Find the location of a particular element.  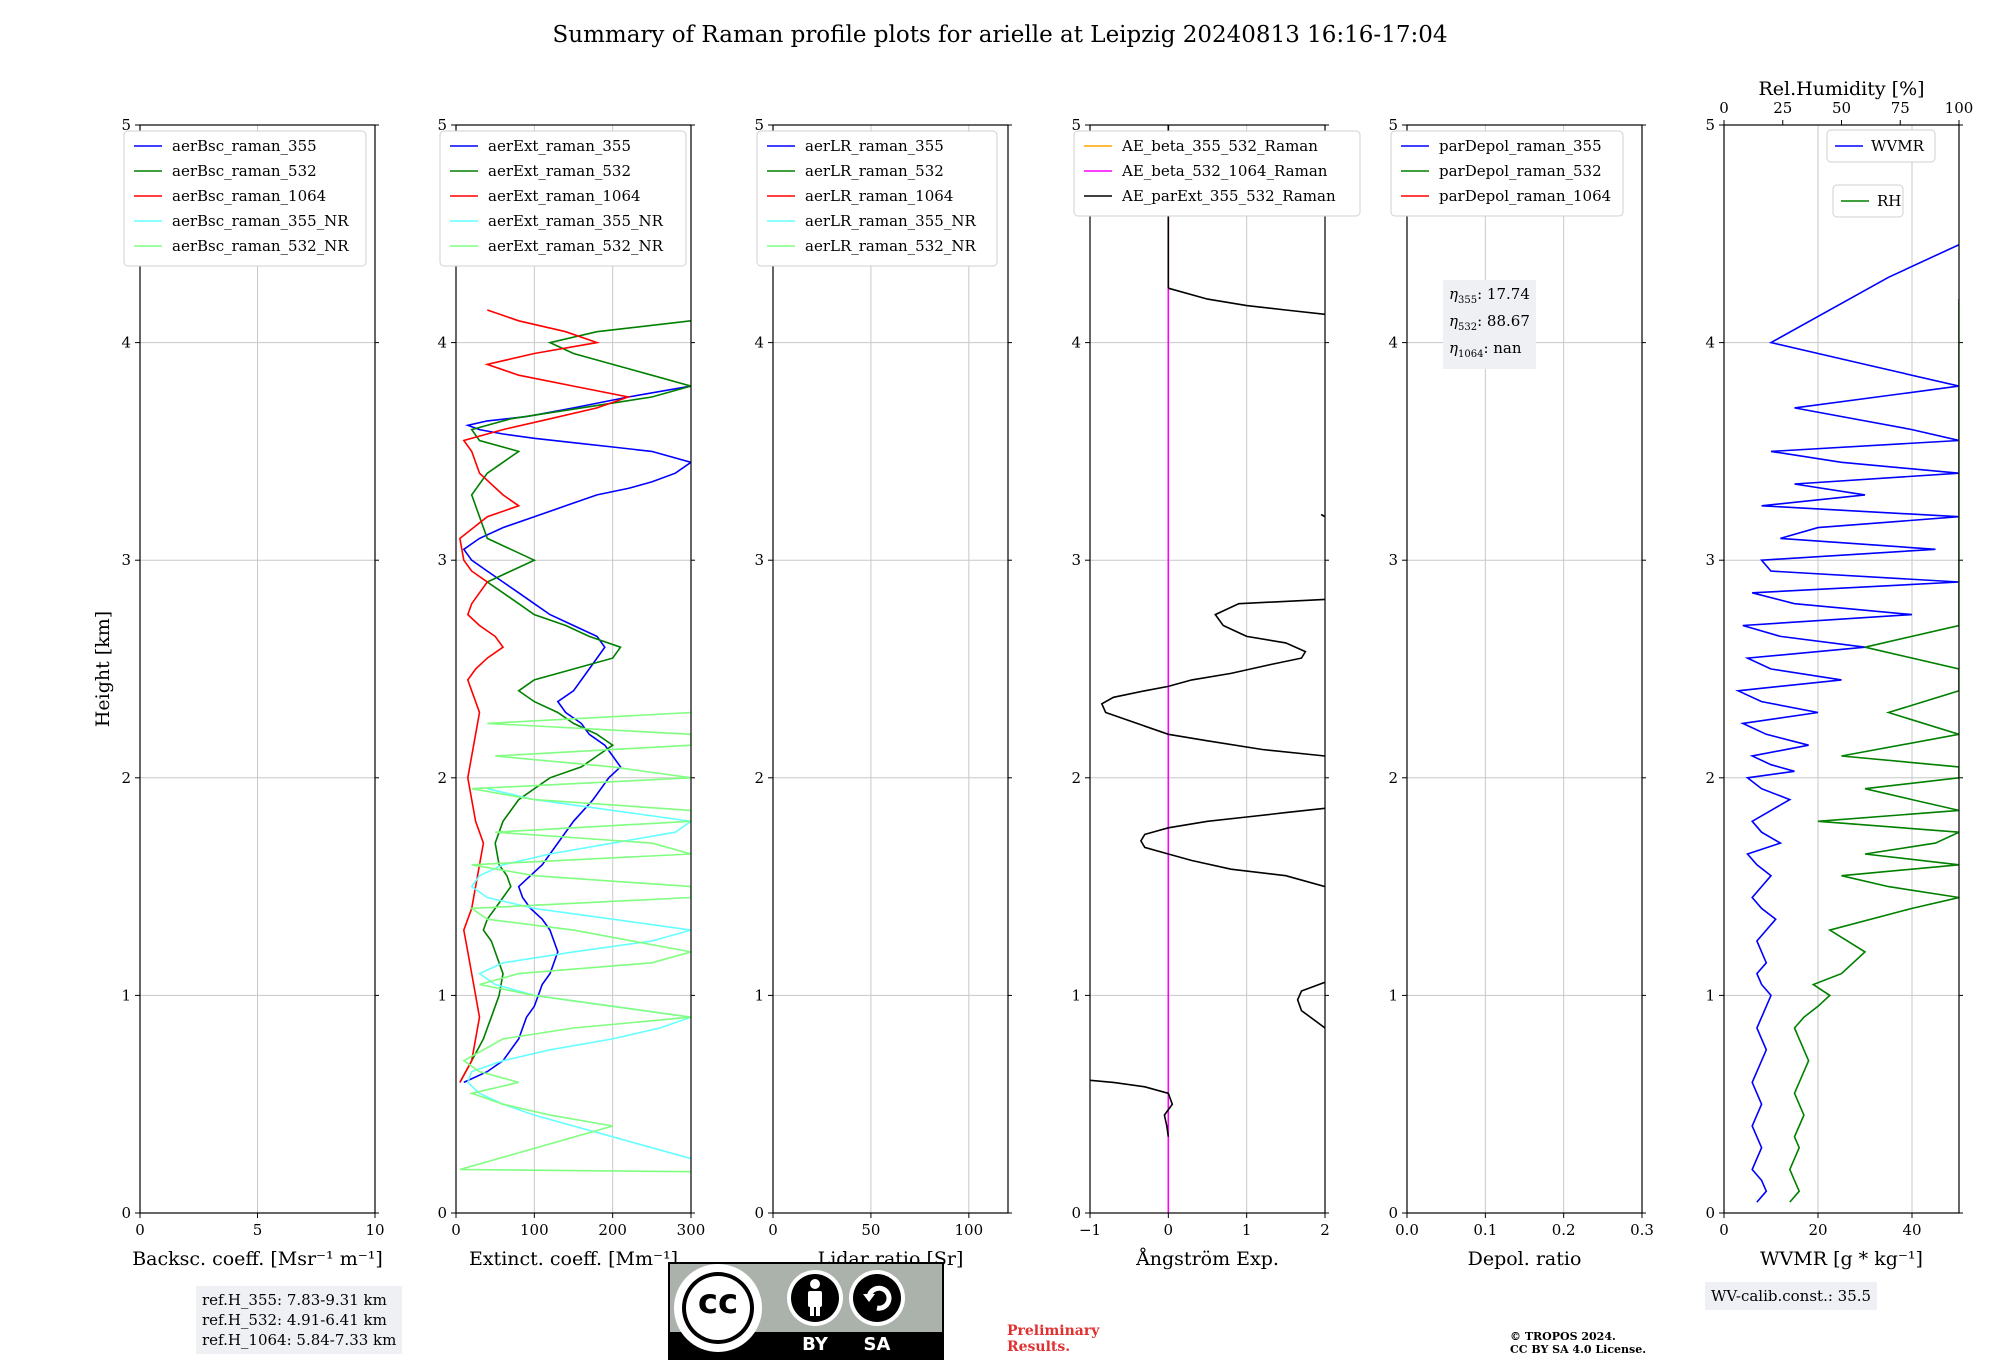

x-tick-label: 0.2 is located at coordinates (1564, 1230).